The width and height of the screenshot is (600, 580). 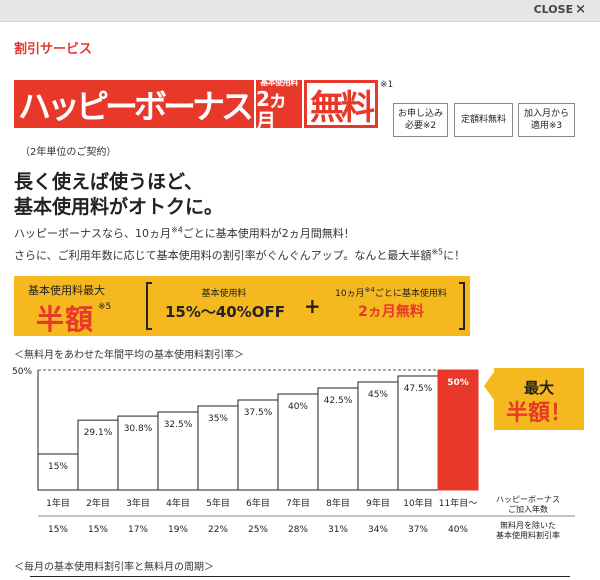 What do you see at coordinates (178, 425) in the screenshot?
I see `bar-label-4: 32.5%` at bounding box center [178, 425].